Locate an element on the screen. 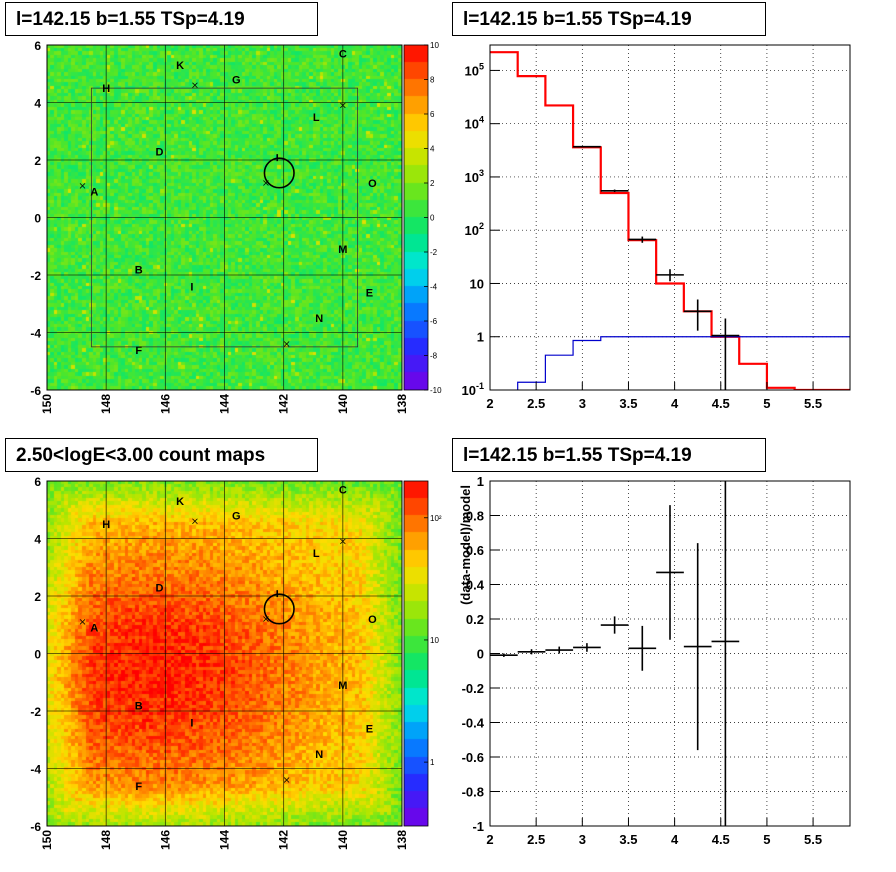  colorbar-tick-label-1: 4 is located at coordinates (432, 149).